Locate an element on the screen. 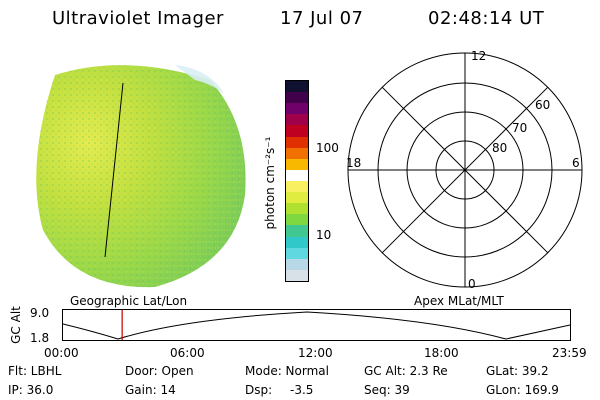 Image resolution: width=600 pixels, height=400 pixels. gc-alt-status: GC Alt: 2.3 Re is located at coordinates (406, 371).